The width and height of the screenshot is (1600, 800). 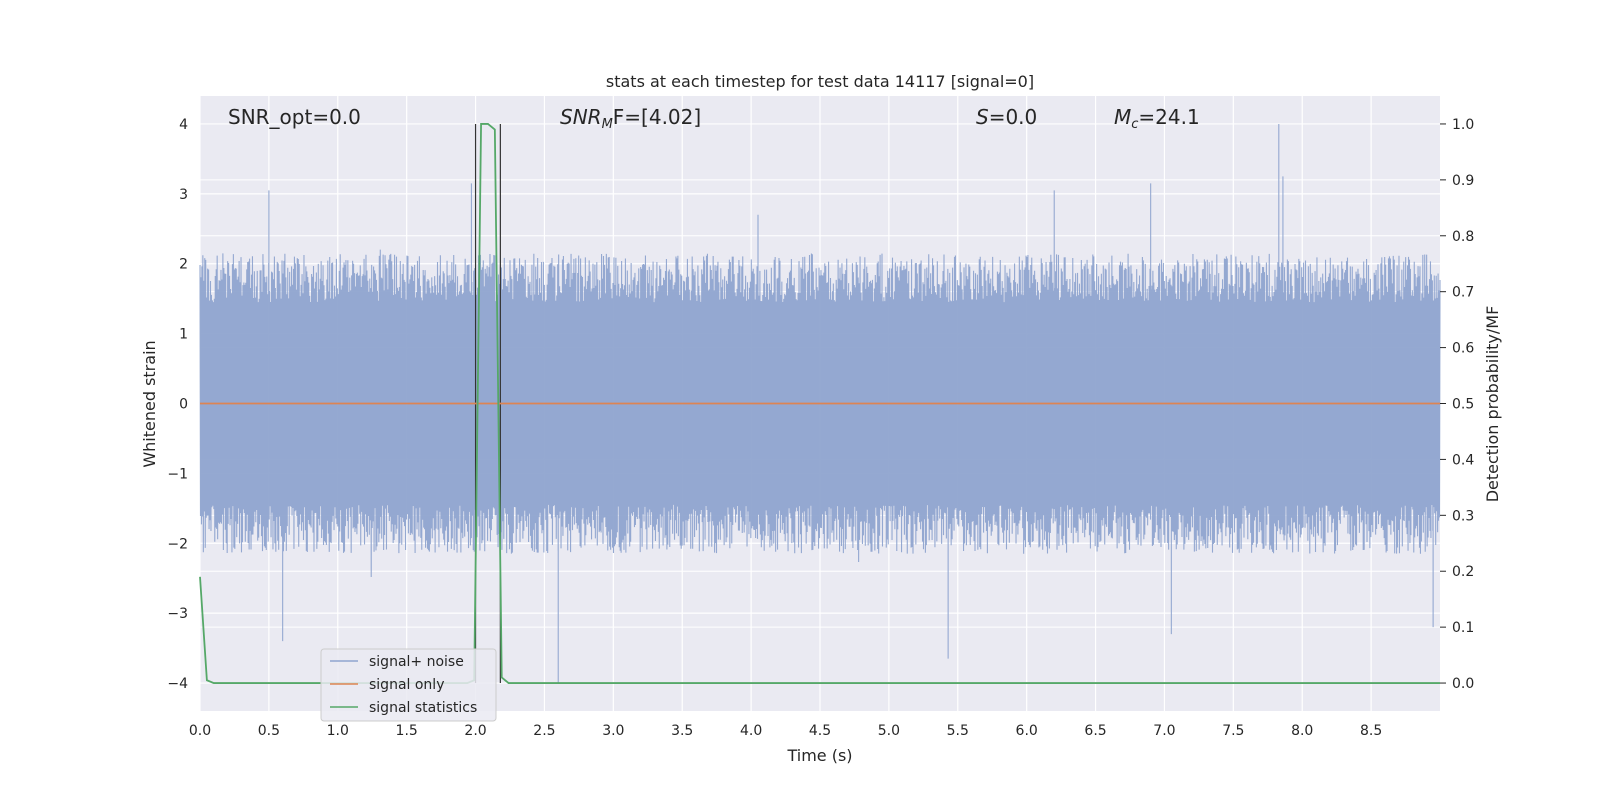 What do you see at coordinates (958, 731) in the screenshot?
I see `x-tick-label: 5.5` at bounding box center [958, 731].